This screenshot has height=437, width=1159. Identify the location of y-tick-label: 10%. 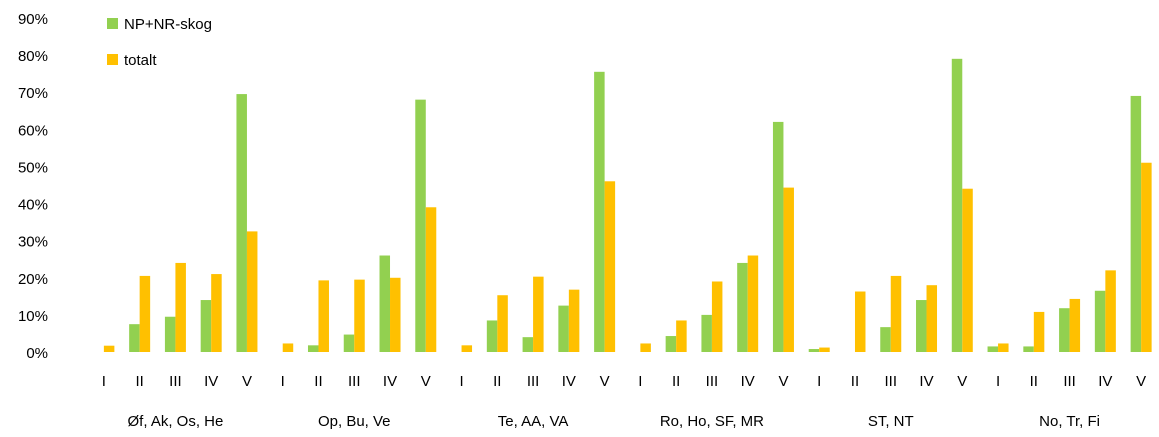
(33, 316).